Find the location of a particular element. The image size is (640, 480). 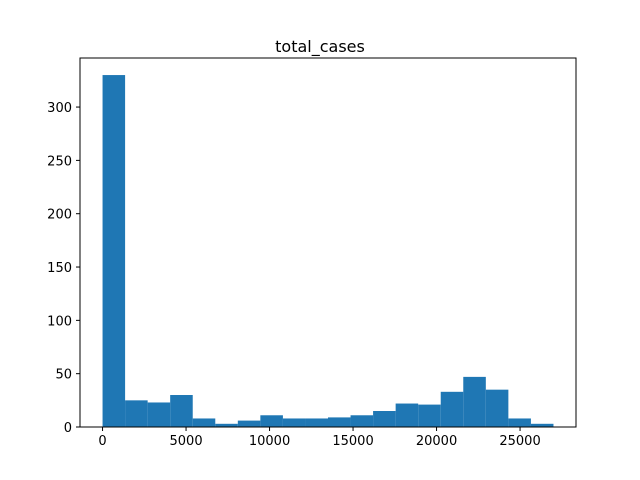

x-tick-label: 5000 is located at coordinates (186, 441).